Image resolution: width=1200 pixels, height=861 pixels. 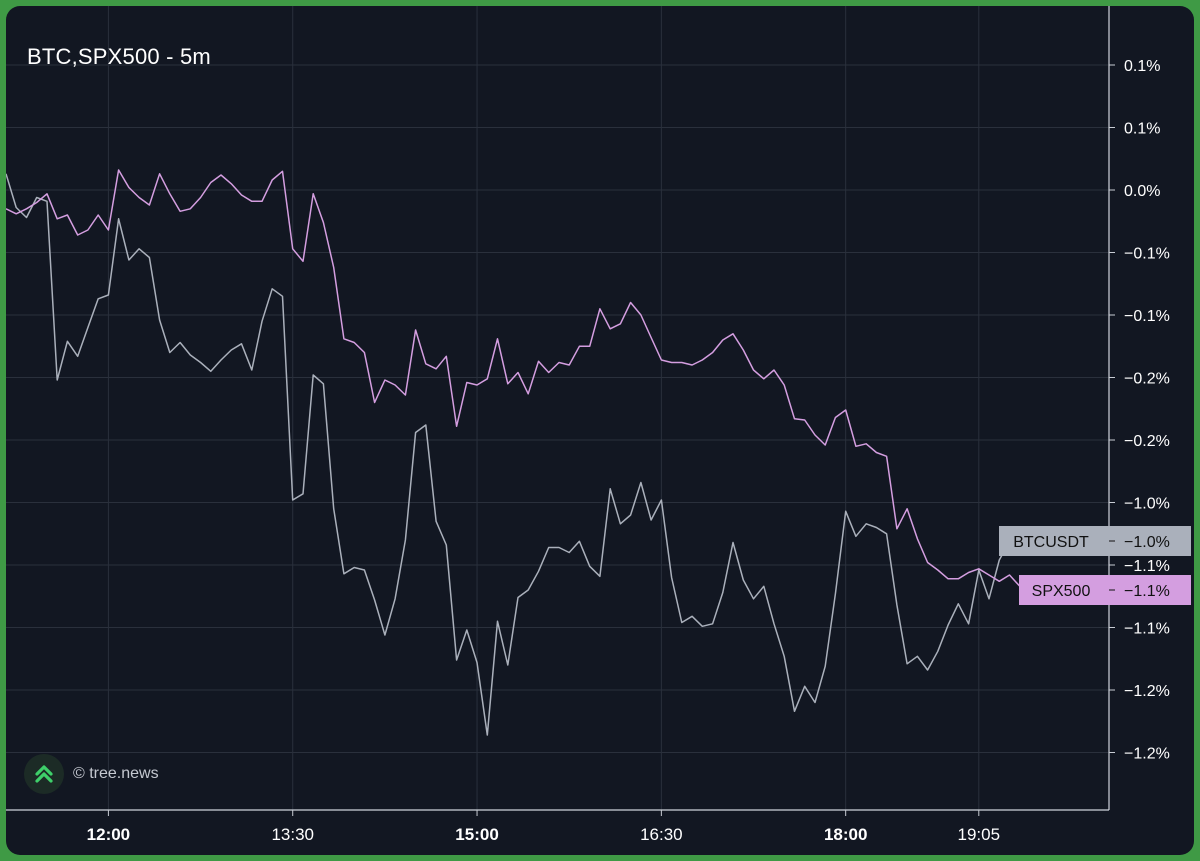 I want to click on series-name-label: BTCUSDT, so click(x=1051, y=542).